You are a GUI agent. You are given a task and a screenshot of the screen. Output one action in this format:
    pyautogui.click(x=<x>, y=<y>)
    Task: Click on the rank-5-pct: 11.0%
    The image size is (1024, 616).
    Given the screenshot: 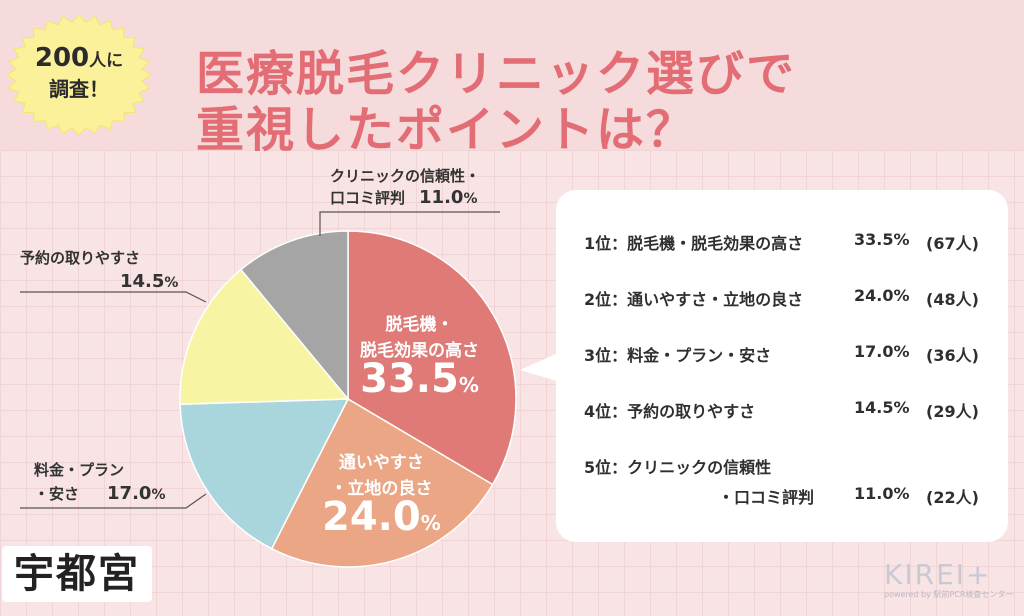 What is the action you would take?
    pyautogui.click(x=882, y=493)
    